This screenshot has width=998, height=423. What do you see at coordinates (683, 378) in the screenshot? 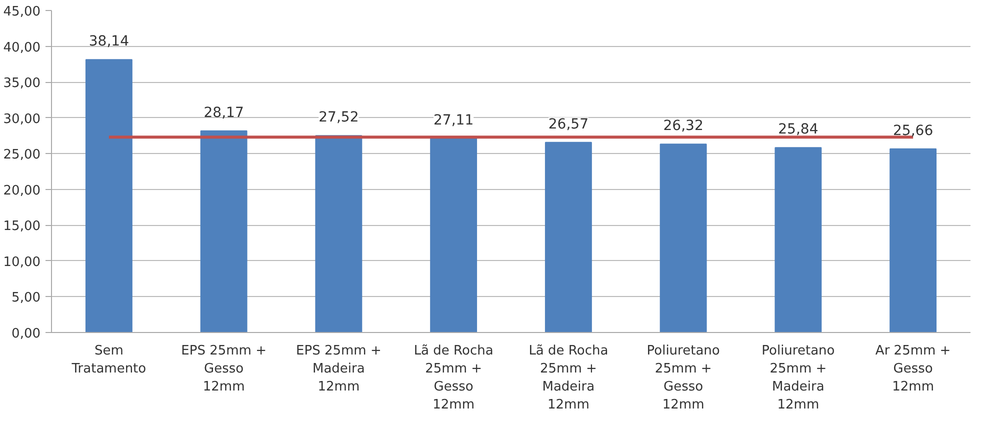
I see `x-tick-label: Poliuretano 25mm + Gesso 12mm` at bounding box center [683, 378].